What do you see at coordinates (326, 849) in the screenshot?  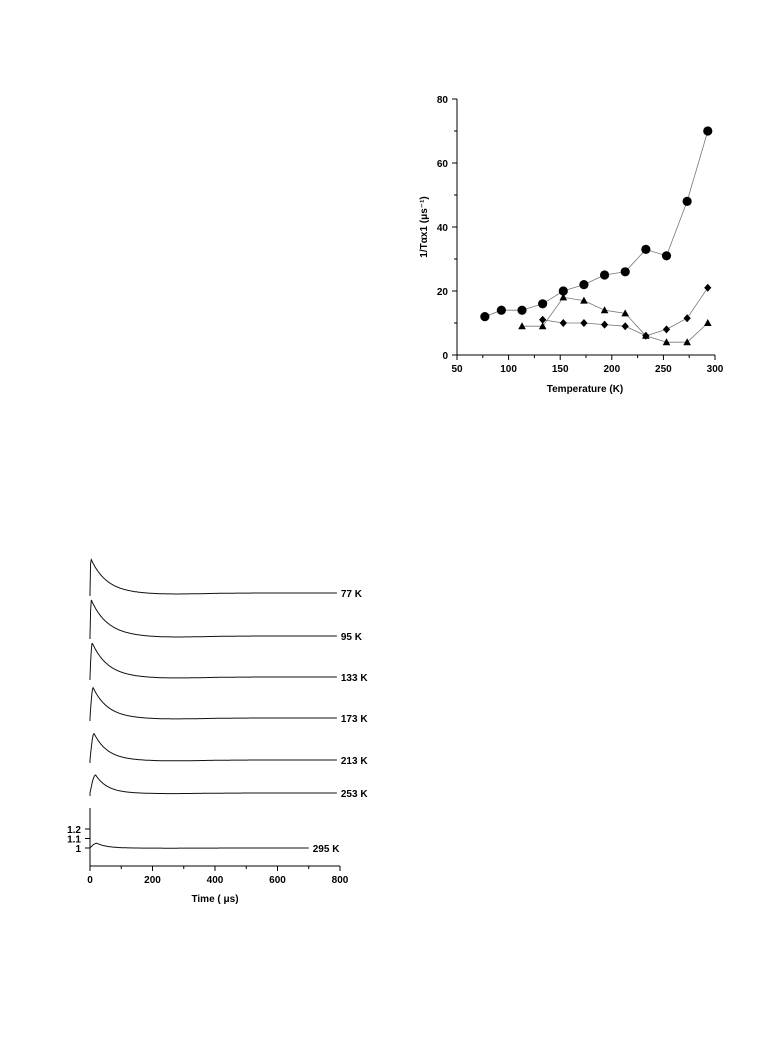 I see `trace-label: 295 K` at bounding box center [326, 849].